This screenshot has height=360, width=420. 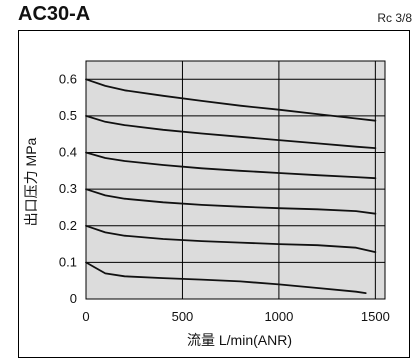 What do you see at coordinates (68, 152) in the screenshot?
I see `y-tick-label-4: 0.4` at bounding box center [68, 152].